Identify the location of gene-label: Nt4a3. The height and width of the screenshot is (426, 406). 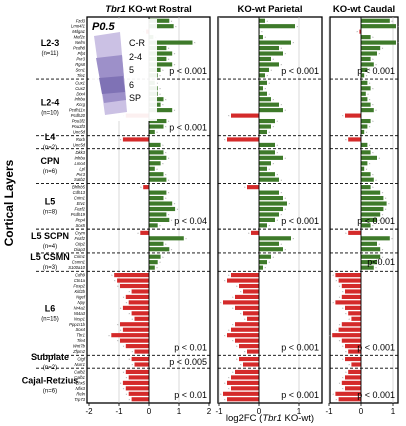
(80, 313).